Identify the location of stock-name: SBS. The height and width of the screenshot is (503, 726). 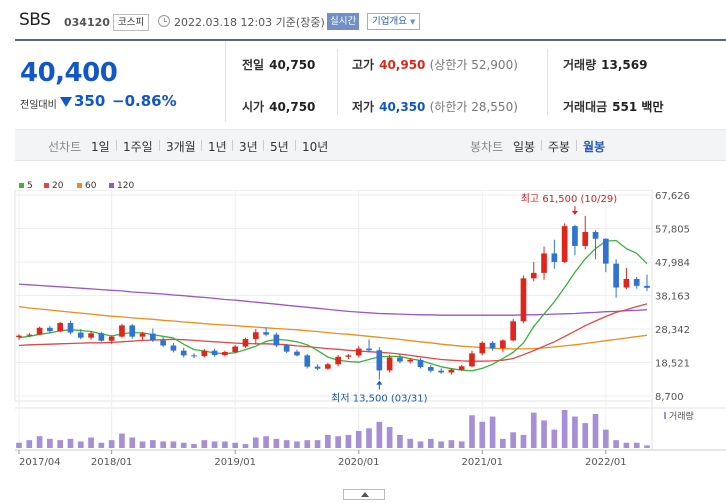
(35, 20).